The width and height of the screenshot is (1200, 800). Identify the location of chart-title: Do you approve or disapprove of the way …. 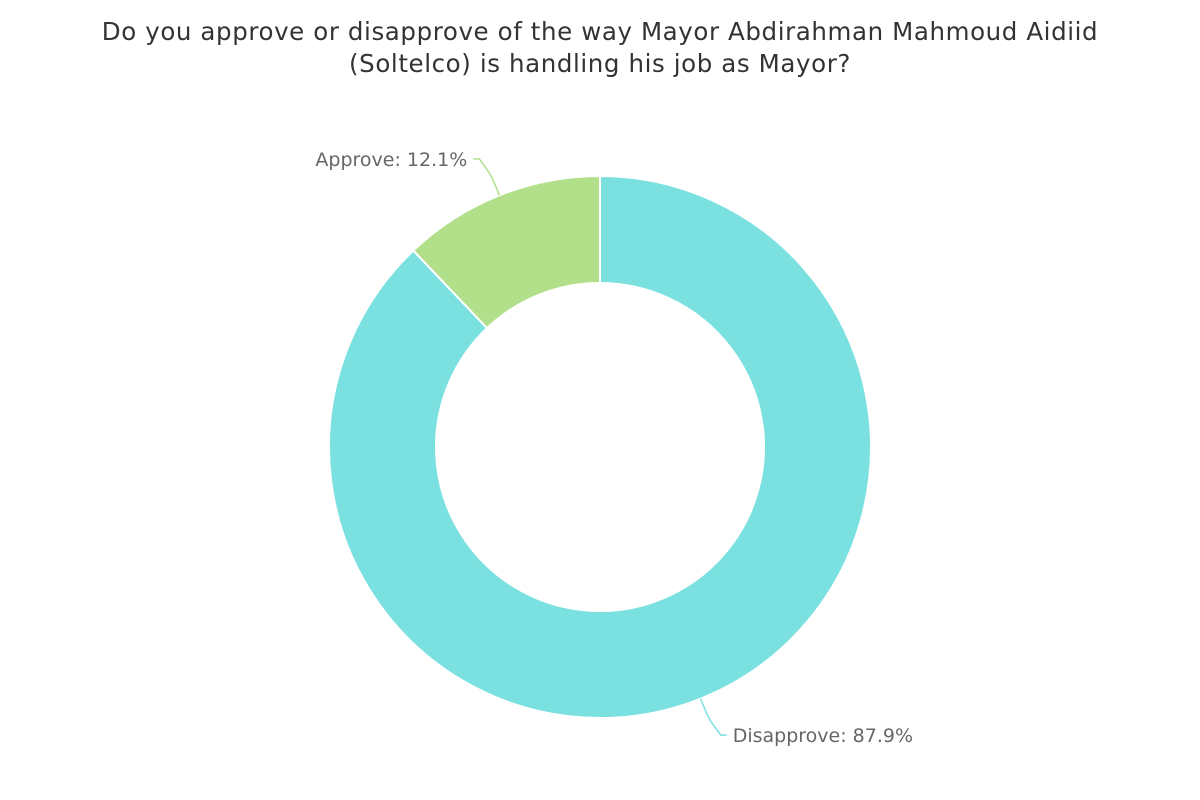
(600, 48).